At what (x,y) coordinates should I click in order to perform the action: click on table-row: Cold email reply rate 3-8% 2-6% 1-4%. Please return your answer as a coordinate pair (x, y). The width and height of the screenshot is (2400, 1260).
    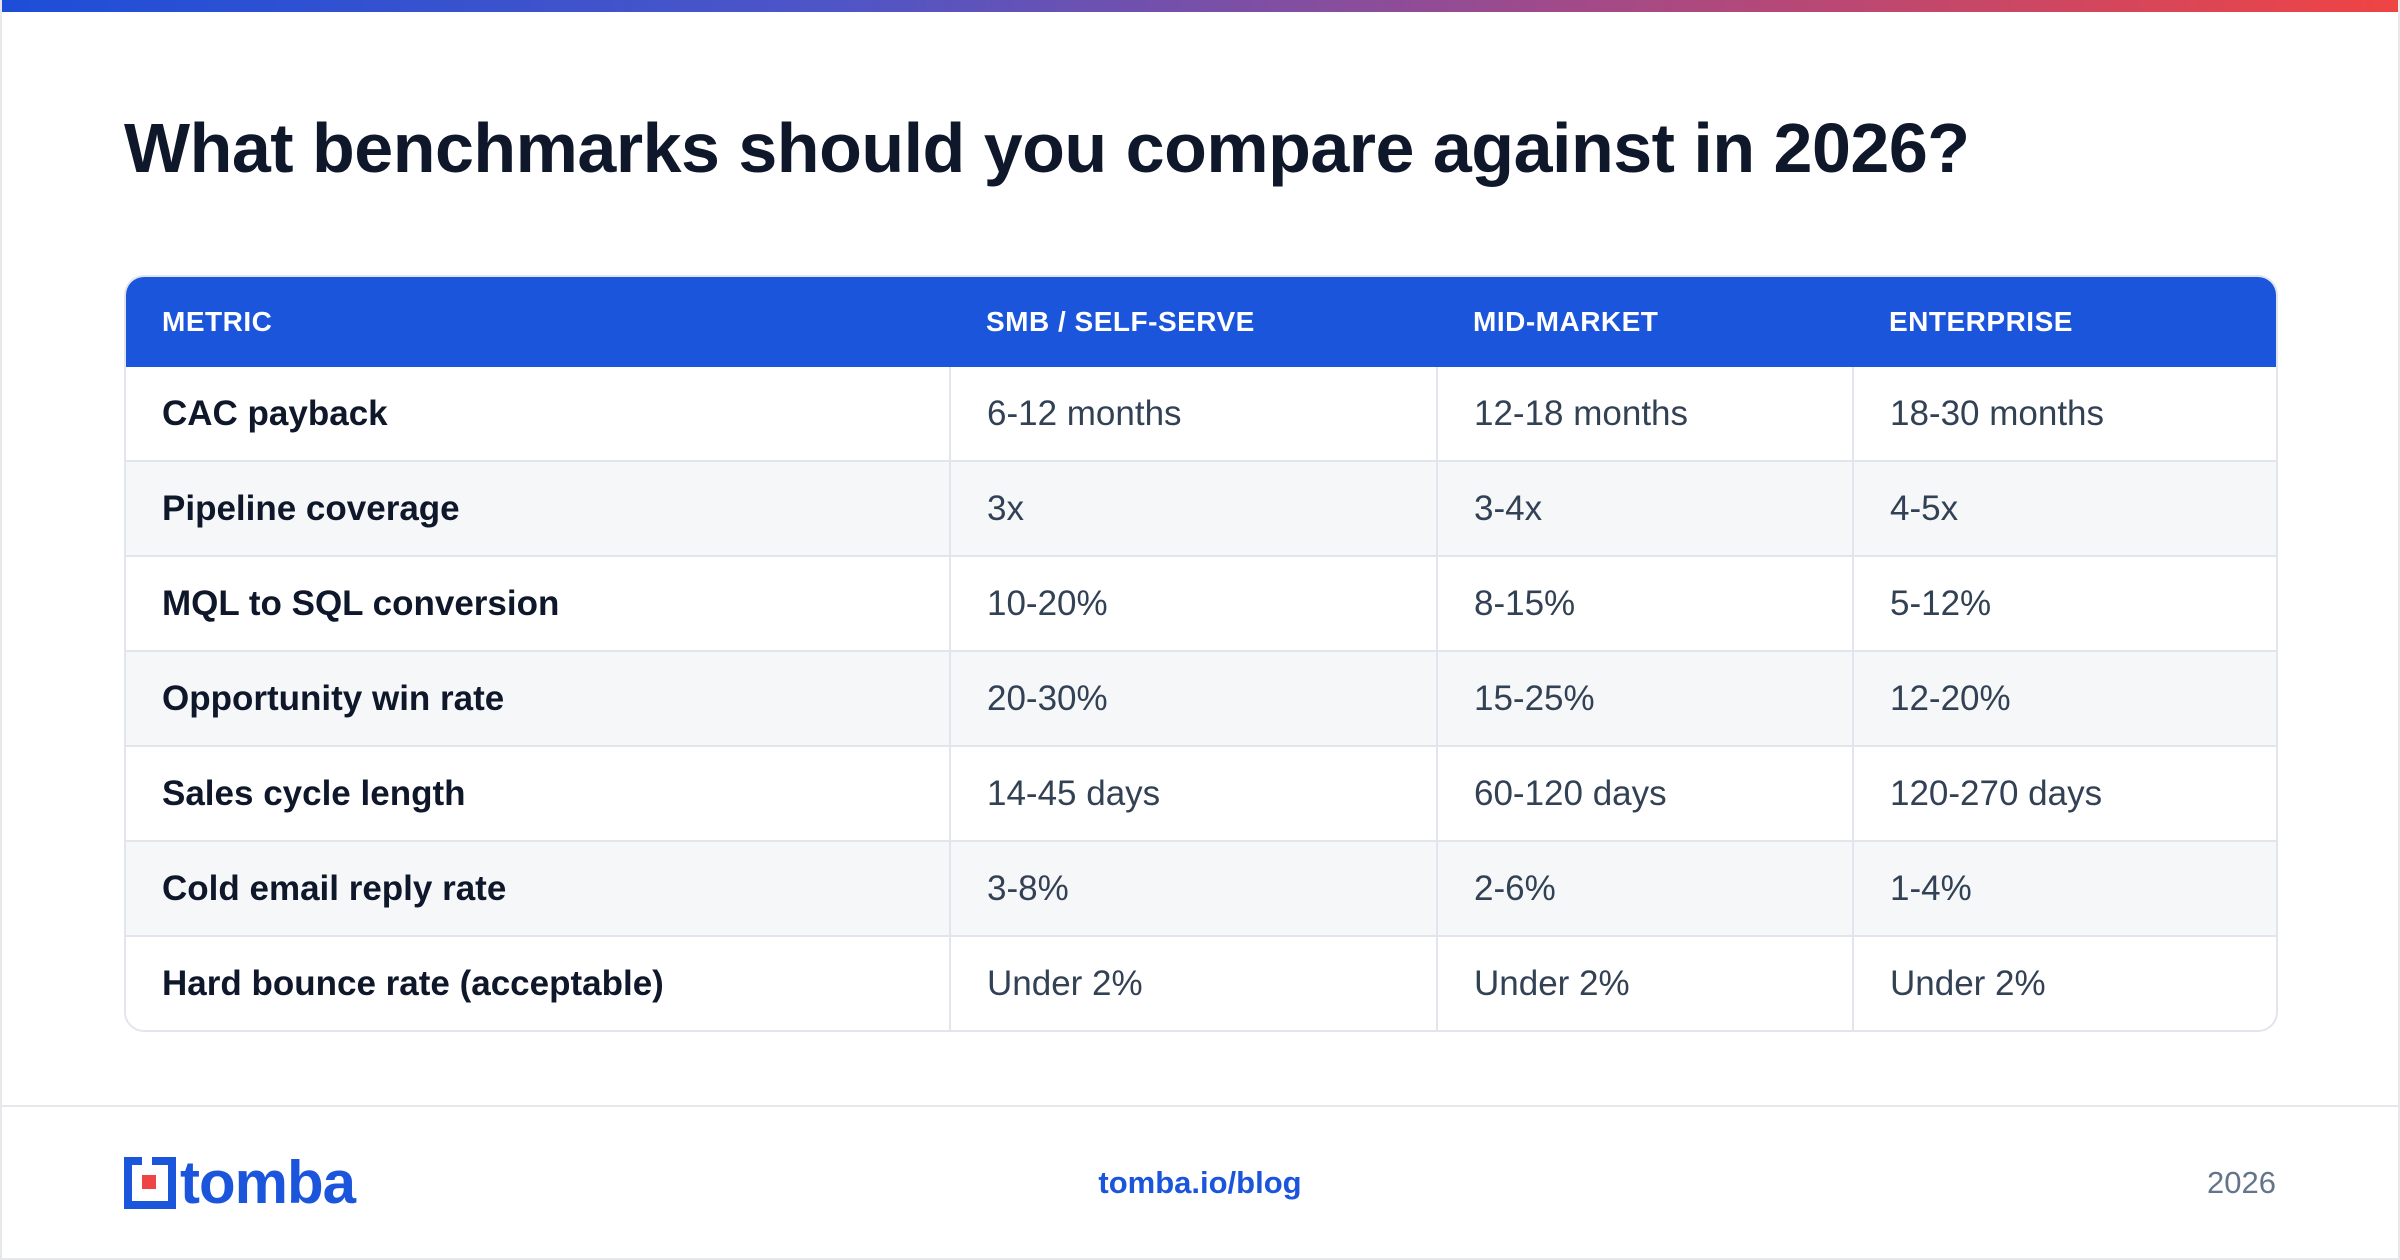
    Looking at the image, I should click on (1201, 888).